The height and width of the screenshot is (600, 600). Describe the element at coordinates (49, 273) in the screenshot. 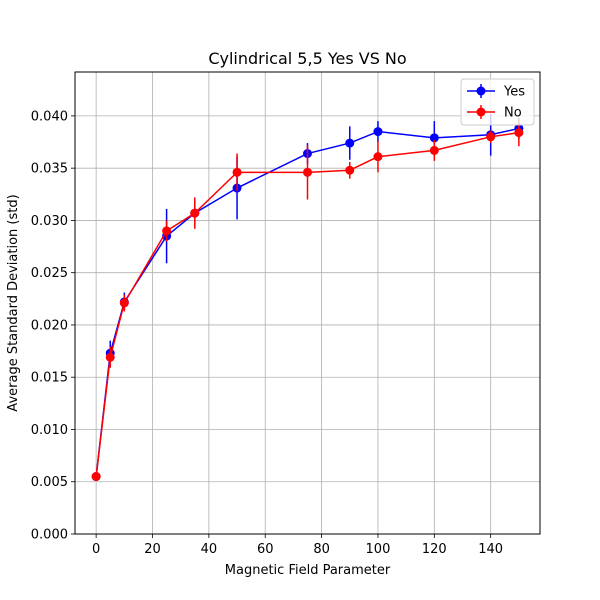

I see `y-tick-label: 0.025` at that location.